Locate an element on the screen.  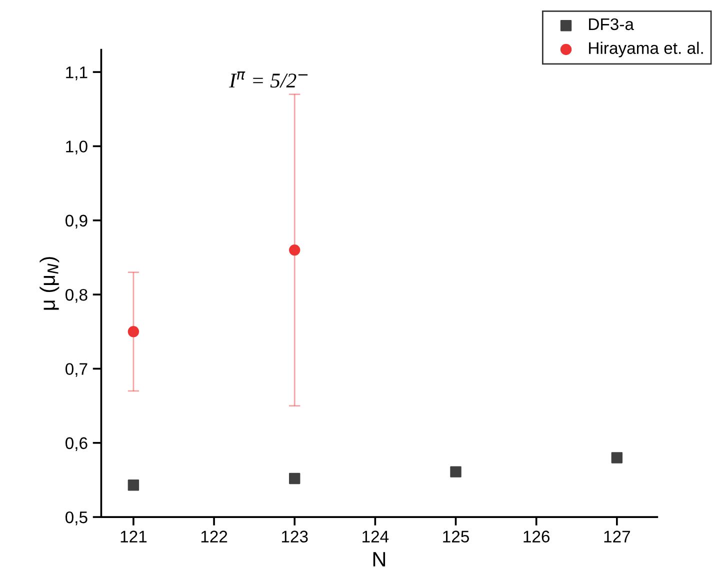
x-tick-label: 124 is located at coordinates (375, 536).